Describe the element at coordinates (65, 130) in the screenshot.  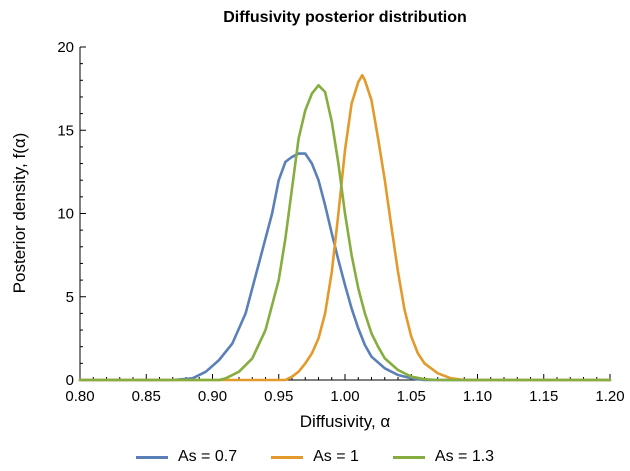
I see `y-tick-label: 15` at that location.